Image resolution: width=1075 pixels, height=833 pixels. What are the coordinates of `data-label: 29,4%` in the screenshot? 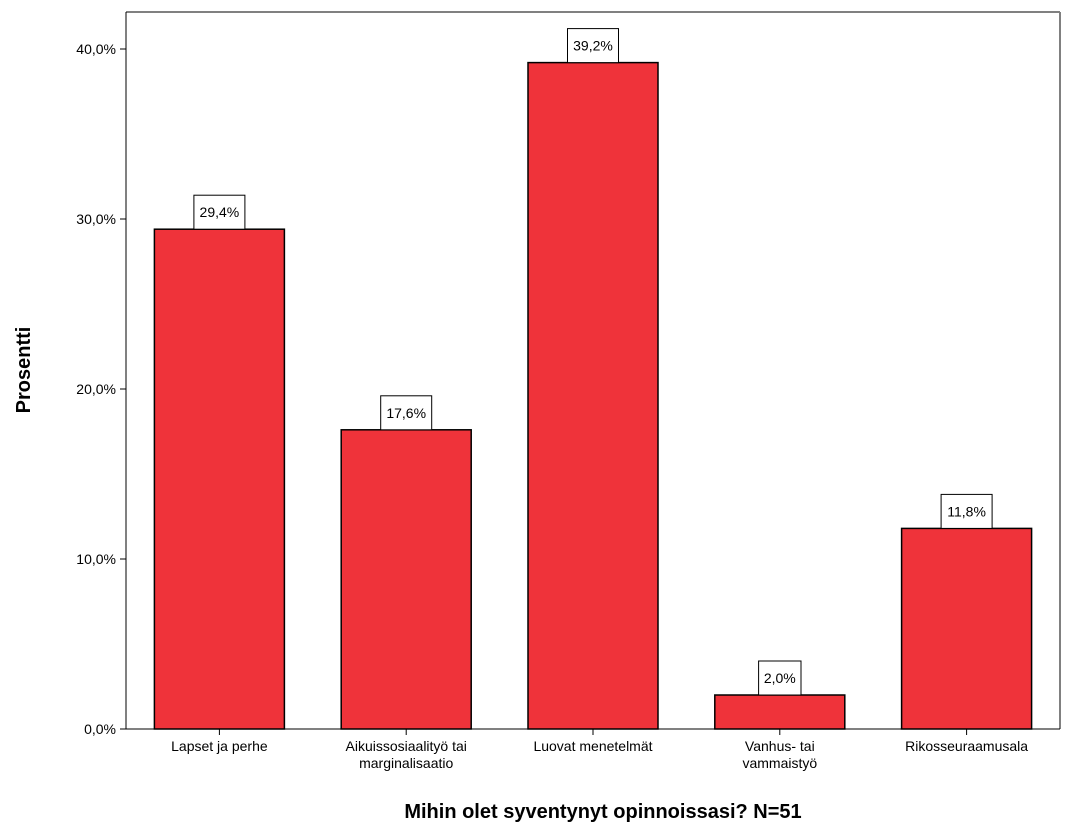 It's located at (220, 212).